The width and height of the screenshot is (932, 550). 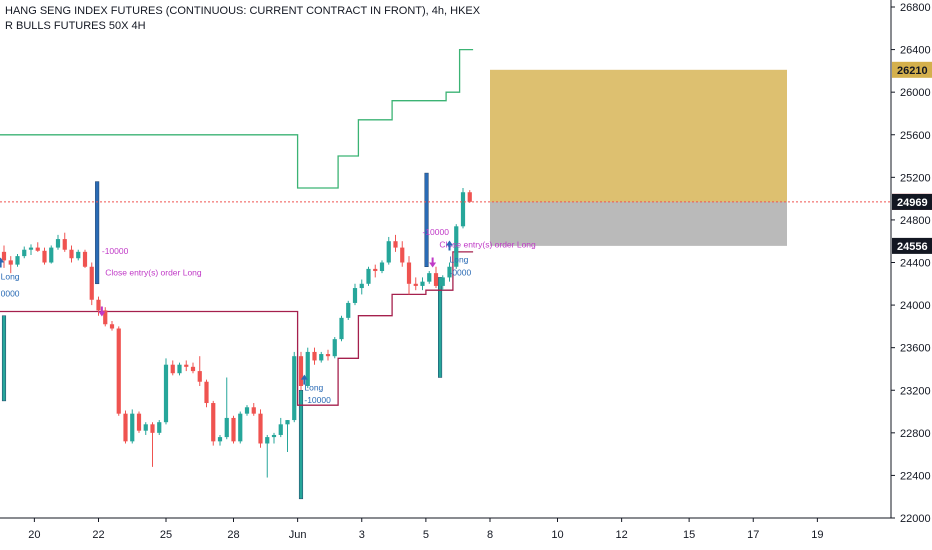 What do you see at coordinates (915, 178) in the screenshot?
I see `y-tick-label: 25200` at bounding box center [915, 178].